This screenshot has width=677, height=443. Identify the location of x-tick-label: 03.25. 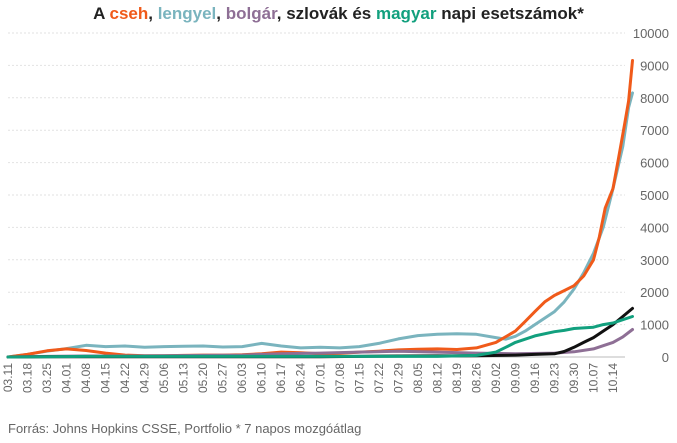
(47, 378).